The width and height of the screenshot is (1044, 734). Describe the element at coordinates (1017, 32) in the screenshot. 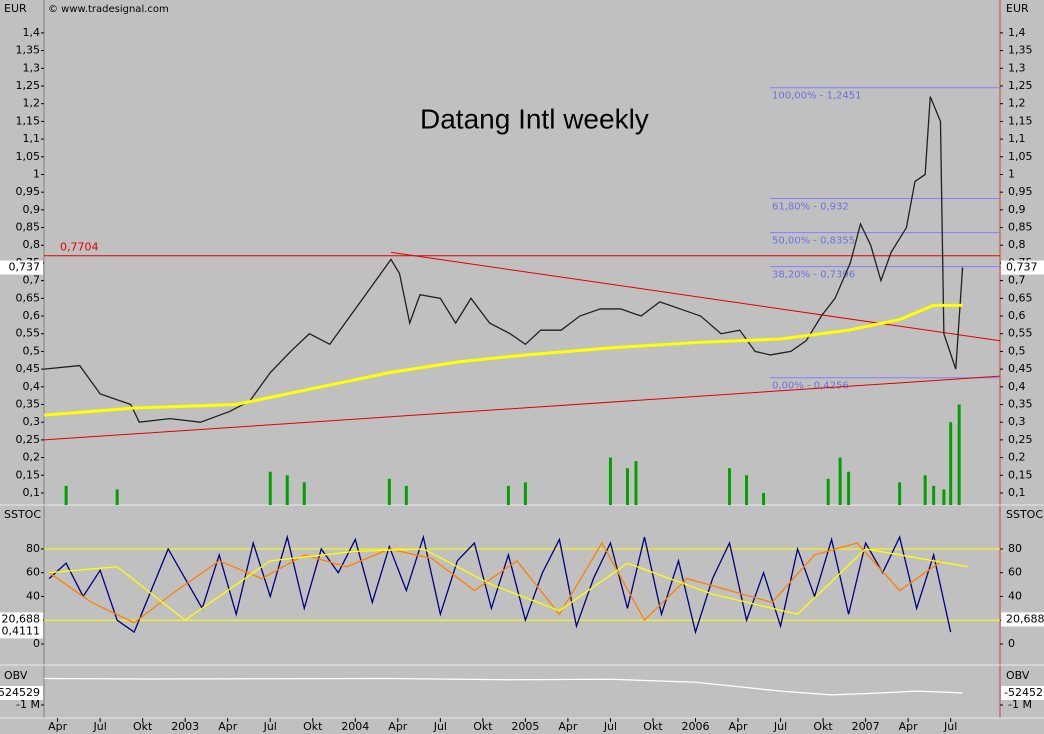

I see `y-tick-label: 1,4` at that location.